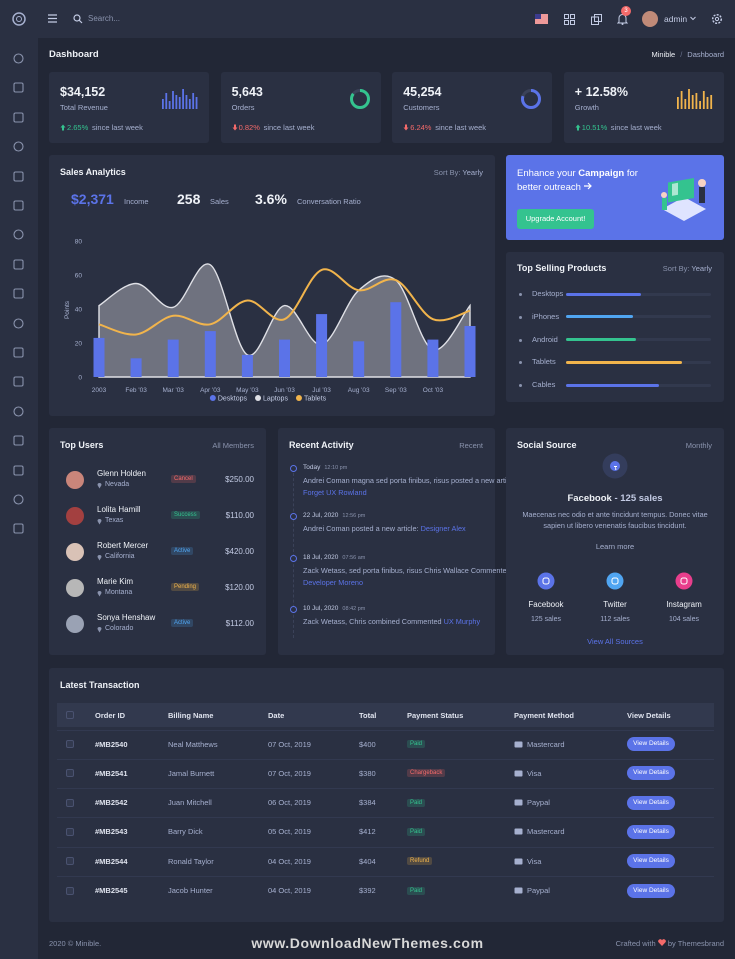  Describe the element at coordinates (367, 744) in the screenshot. I see `cell-total: $400` at that location.